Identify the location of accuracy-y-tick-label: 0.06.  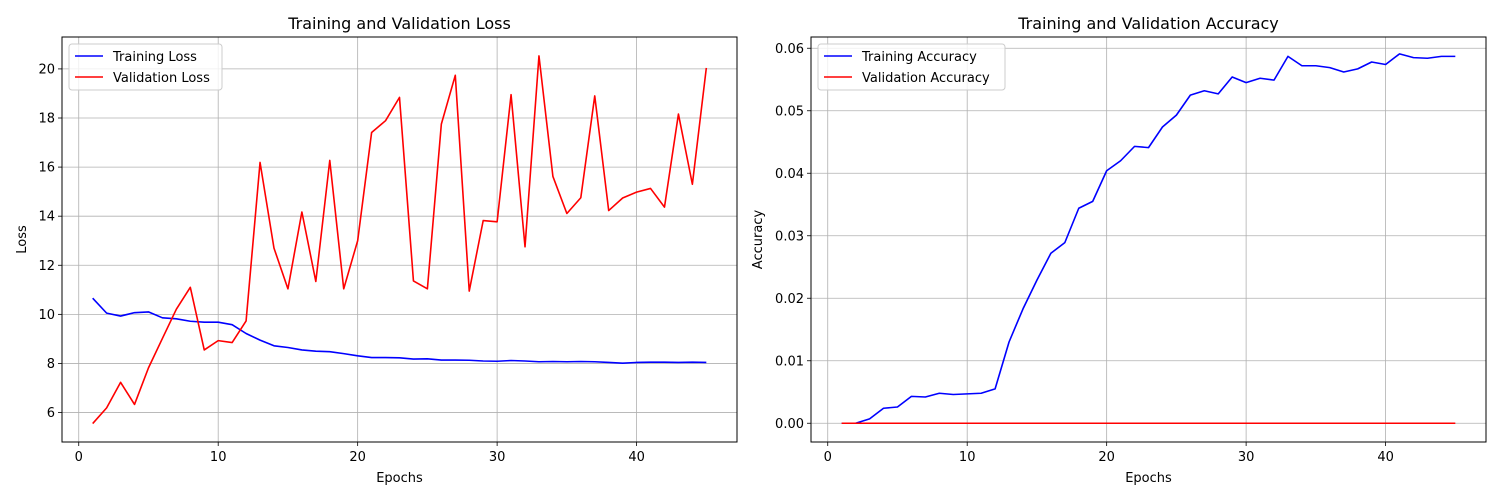
(789, 49).